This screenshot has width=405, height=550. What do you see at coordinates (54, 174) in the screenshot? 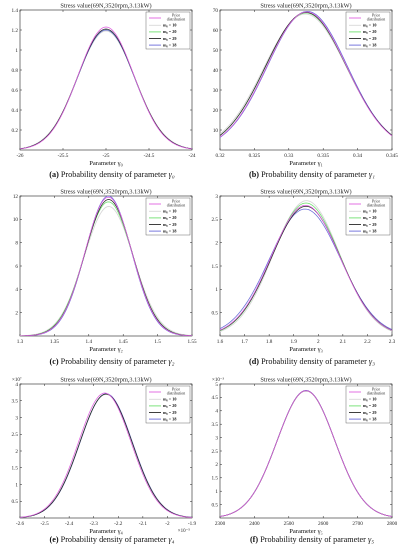
I see `caption-tag: (a)` at bounding box center [54, 174].